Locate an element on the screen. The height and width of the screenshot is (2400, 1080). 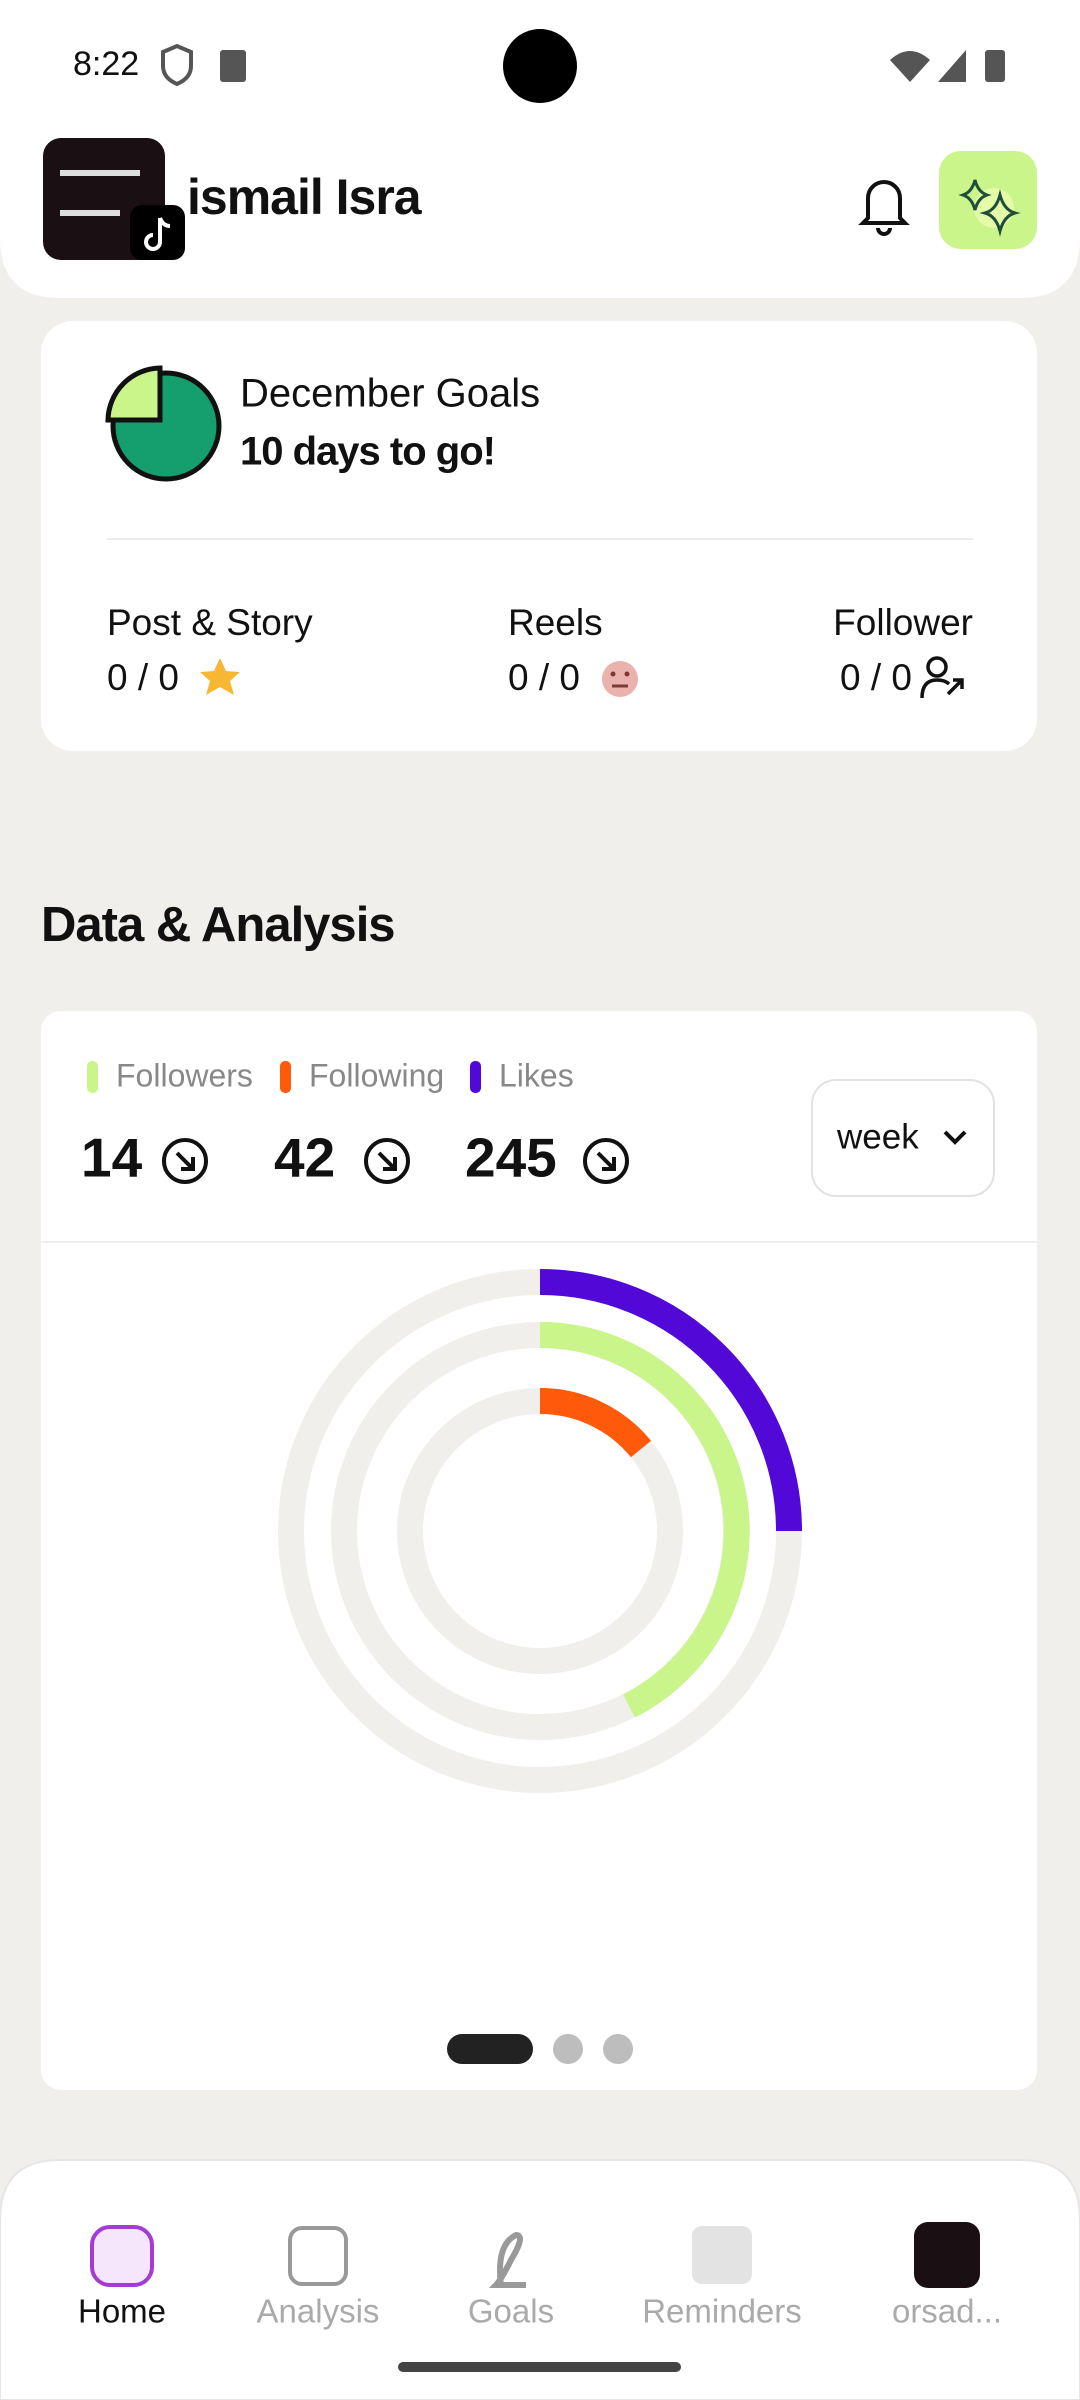
follower-icon is located at coordinates (942, 677).